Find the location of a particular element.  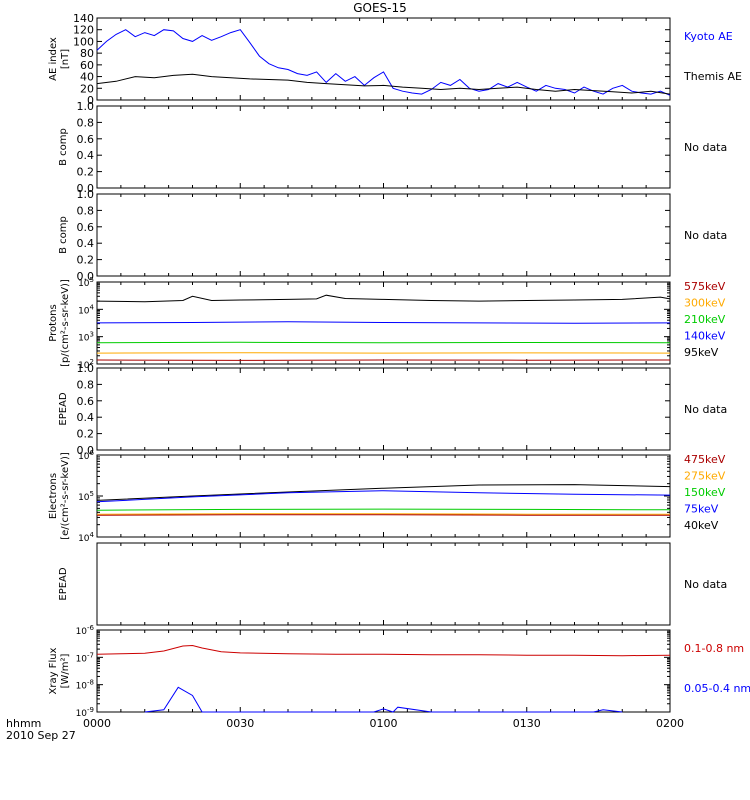

legend-entry: 475keV is located at coordinates (705, 459).